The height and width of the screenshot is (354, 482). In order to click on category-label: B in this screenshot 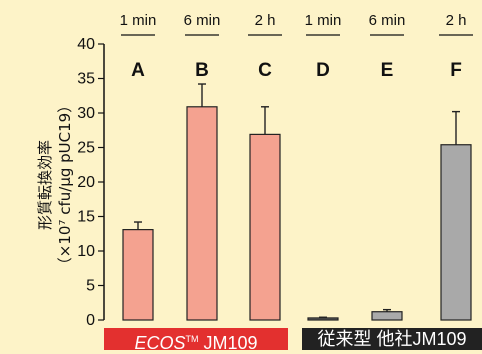, I will do `click(202, 70)`.